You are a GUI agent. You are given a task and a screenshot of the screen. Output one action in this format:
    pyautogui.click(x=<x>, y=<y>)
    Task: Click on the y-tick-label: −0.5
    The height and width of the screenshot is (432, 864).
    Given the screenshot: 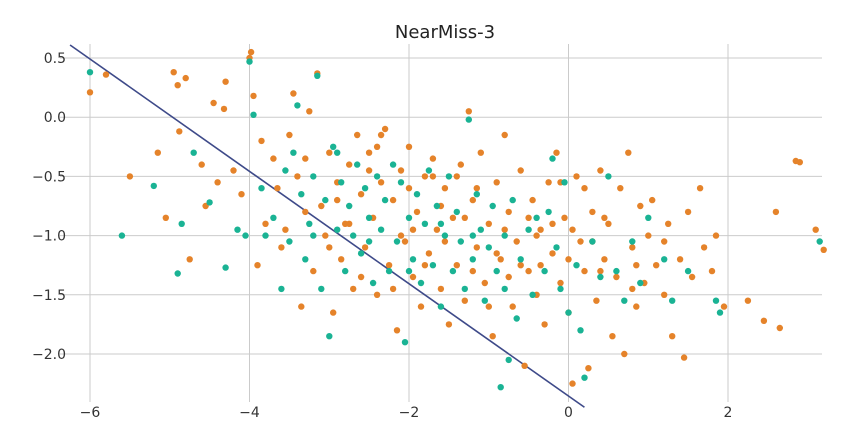 What is the action you would take?
    pyautogui.click(x=49, y=177)
    